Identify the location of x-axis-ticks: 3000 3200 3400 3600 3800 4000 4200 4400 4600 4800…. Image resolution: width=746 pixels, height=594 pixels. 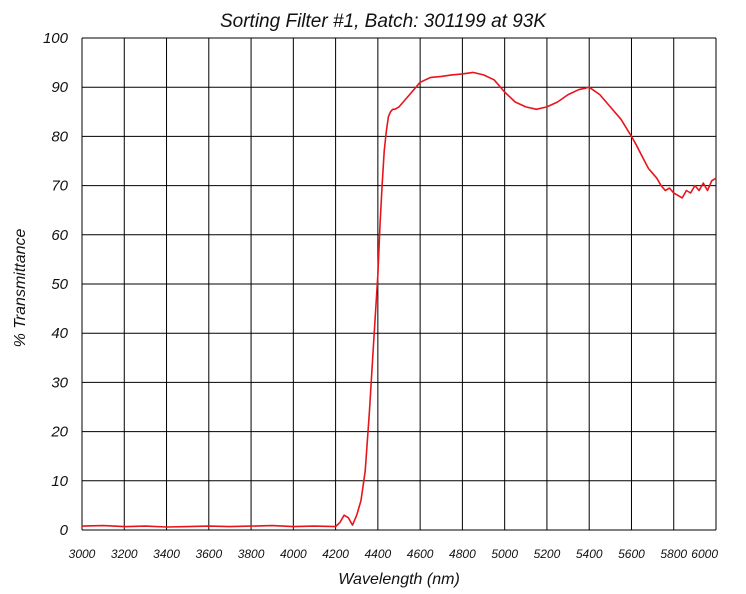
(394, 554).